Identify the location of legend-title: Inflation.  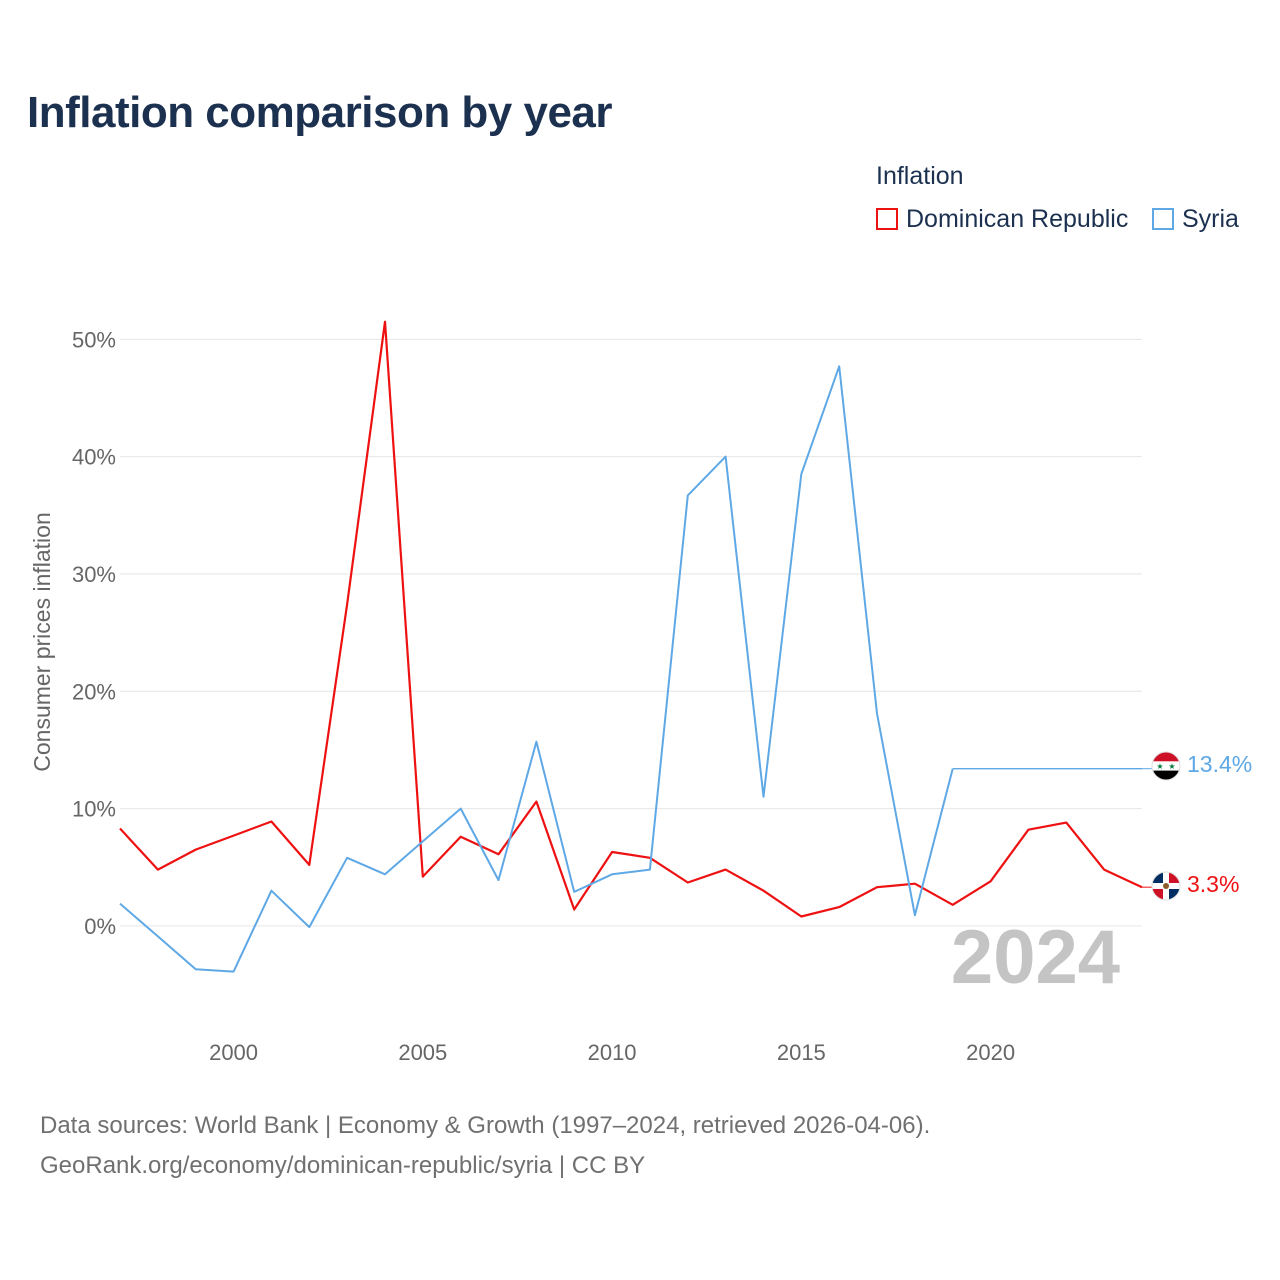
(920, 176).